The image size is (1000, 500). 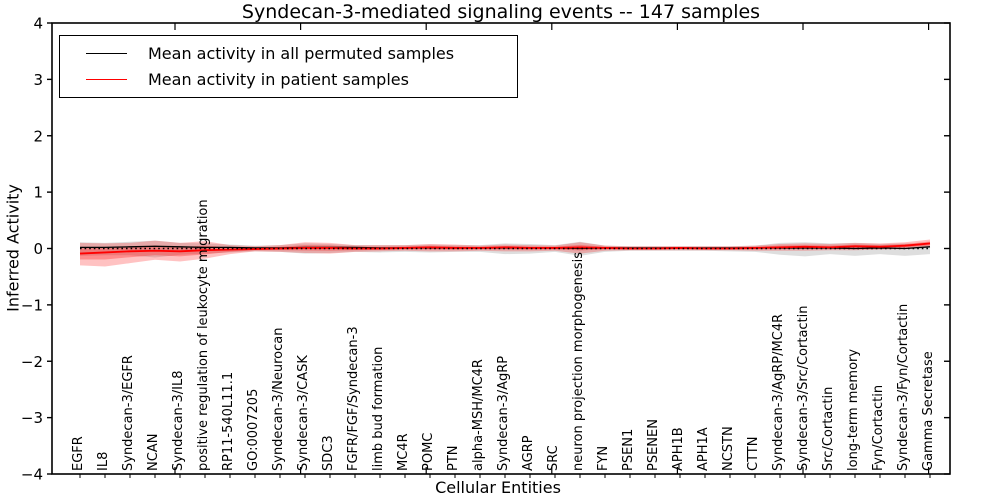 I want to click on x-tick-label: Gamma Secretase, so click(x=928, y=411).